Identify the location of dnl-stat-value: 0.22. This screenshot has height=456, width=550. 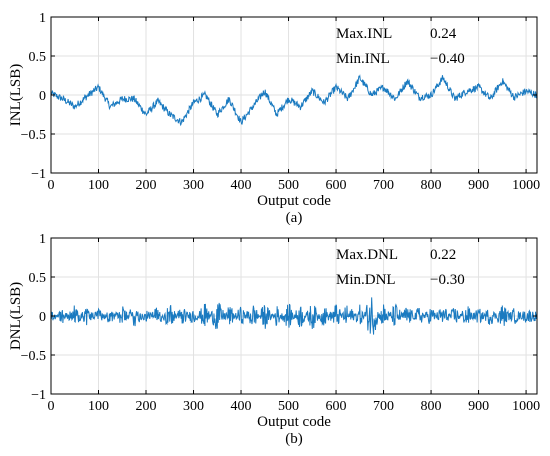
(443, 255).